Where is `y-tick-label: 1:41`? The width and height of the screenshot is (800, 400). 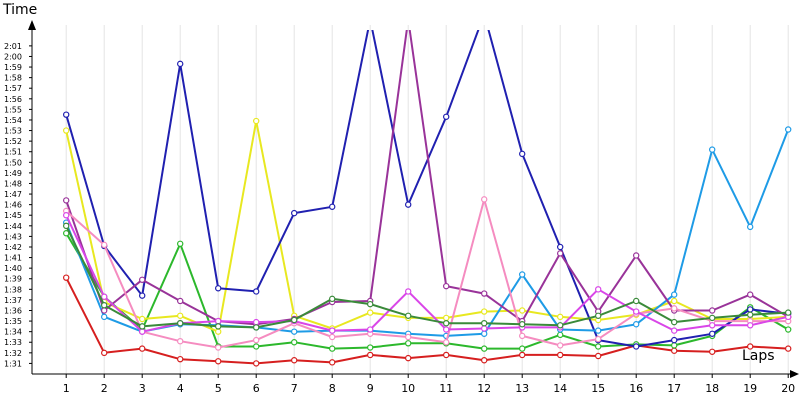
y-tick-label: 1:41 is located at coordinates (13, 258).